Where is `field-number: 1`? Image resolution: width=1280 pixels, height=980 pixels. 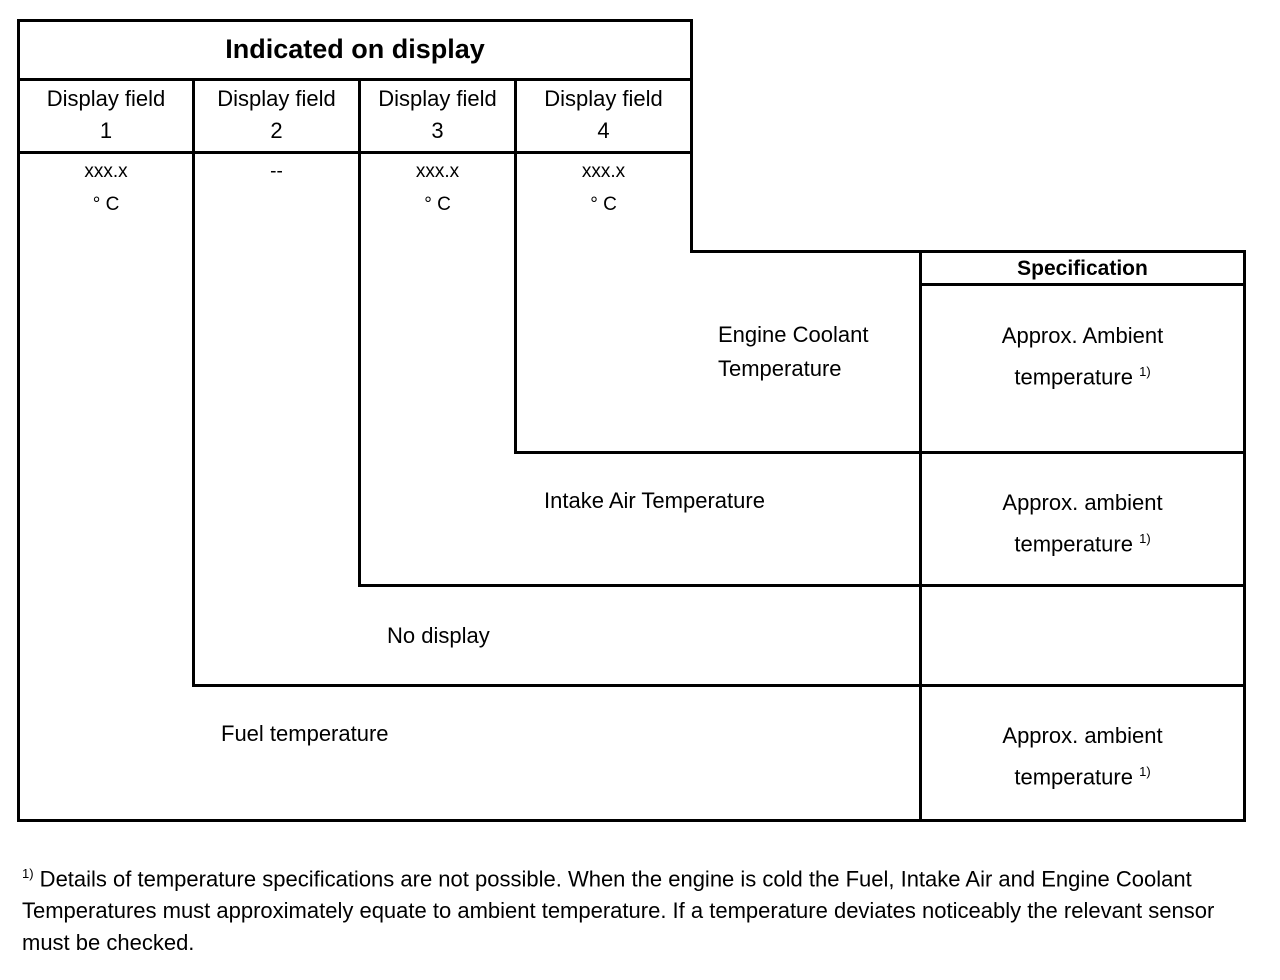
field-number: 1 is located at coordinates (106, 130).